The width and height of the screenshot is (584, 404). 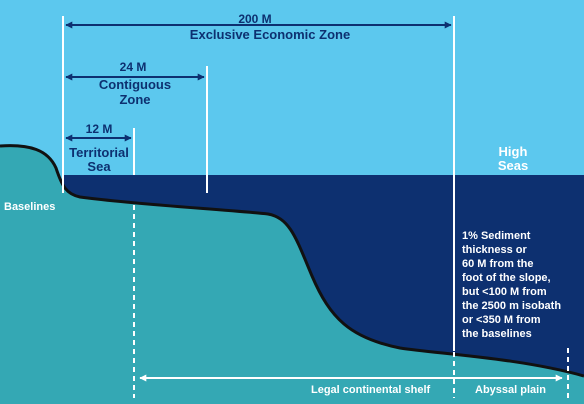 I want to click on high-seas-label: High Seas, so click(x=513, y=159).